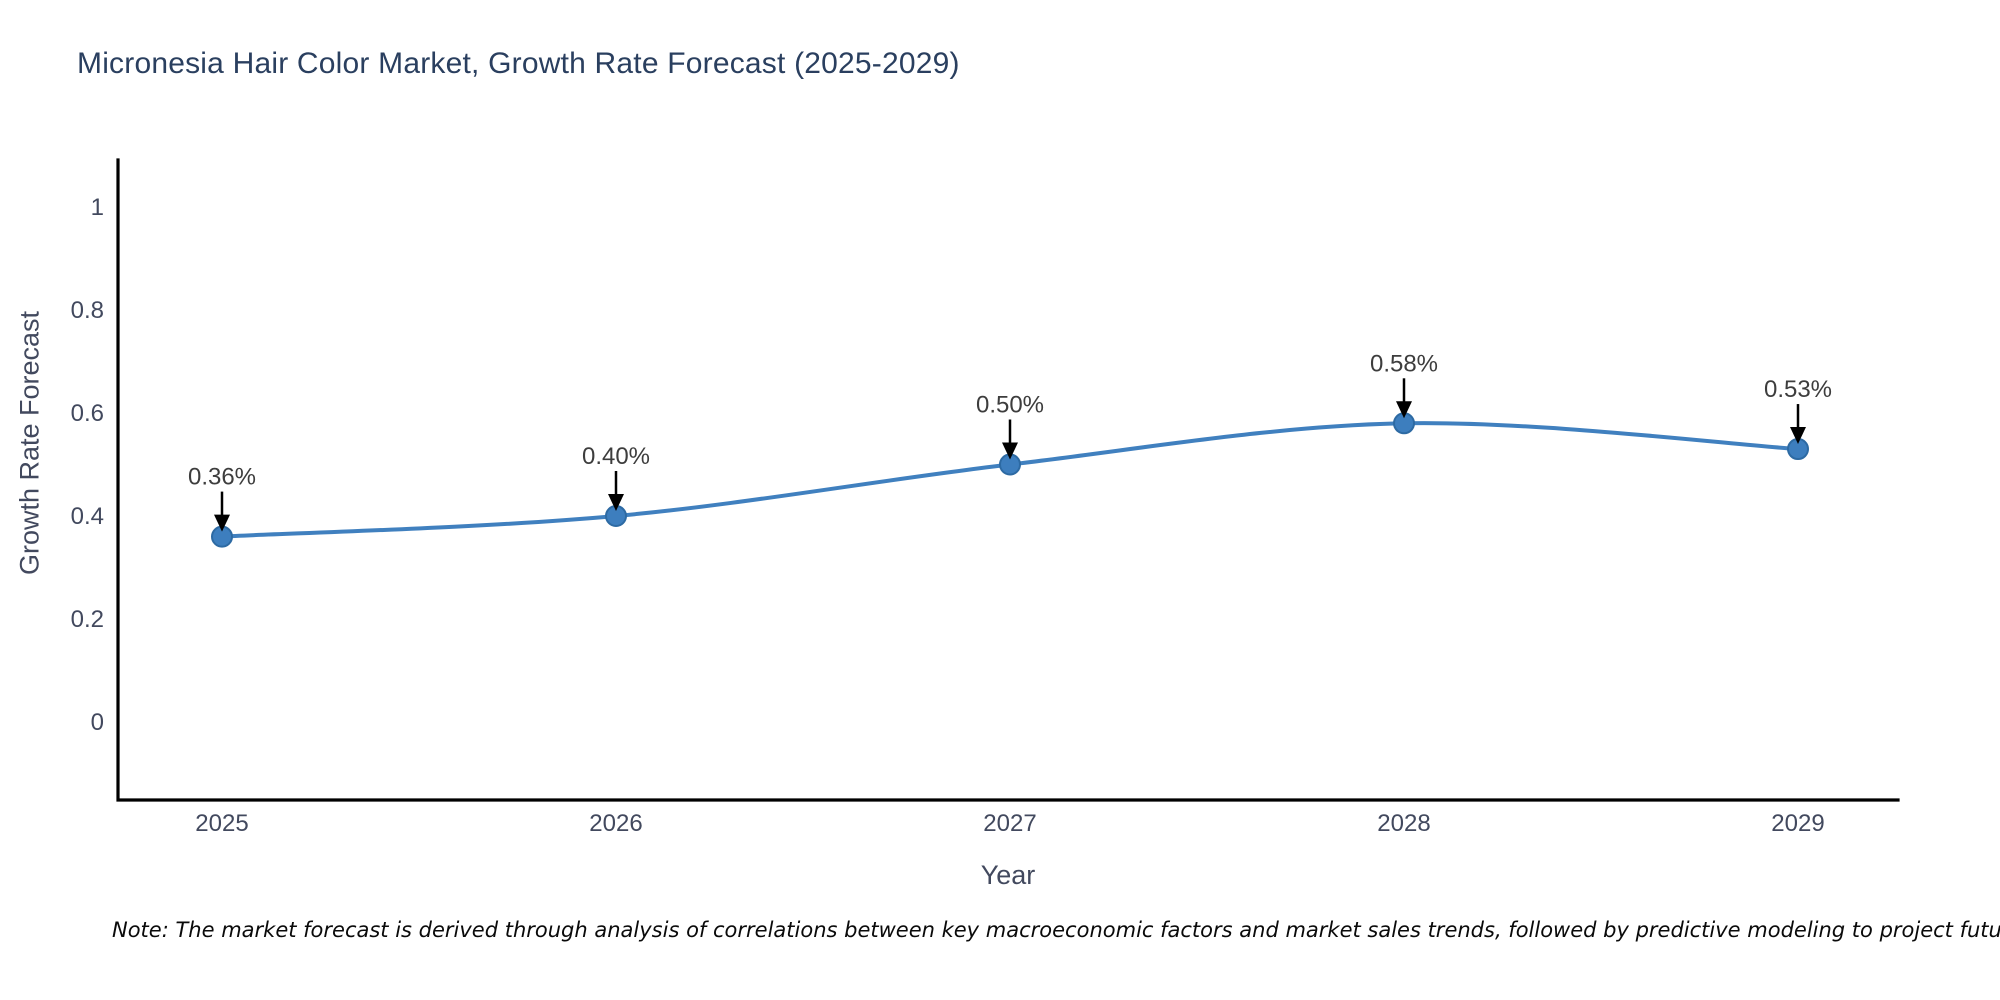 The image size is (2000, 1000). Describe the element at coordinates (1797, 823) in the screenshot. I see `x-tick-label: 2029` at that location.